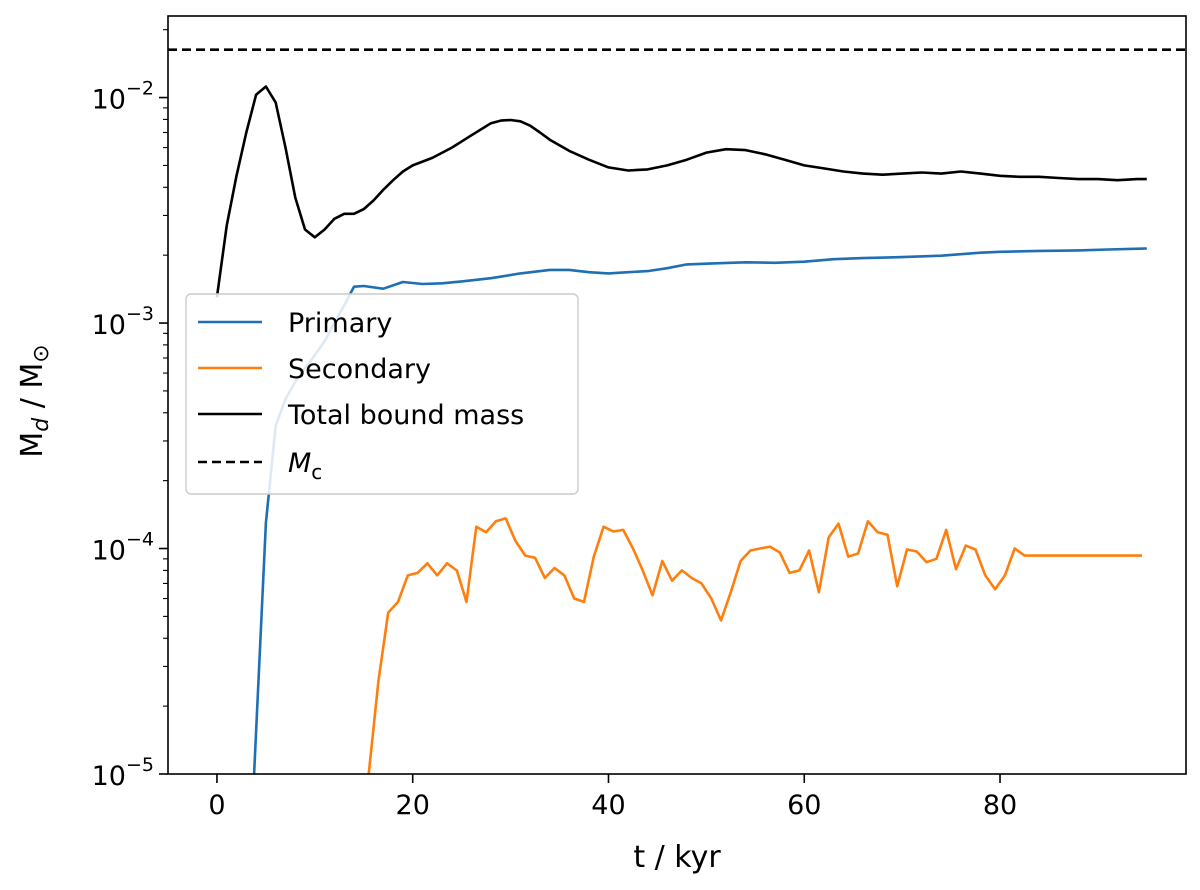 The height and width of the screenshot is (890, 1200). I want to click on y-tick-label: 10⁻⁴, so click(123, 548).